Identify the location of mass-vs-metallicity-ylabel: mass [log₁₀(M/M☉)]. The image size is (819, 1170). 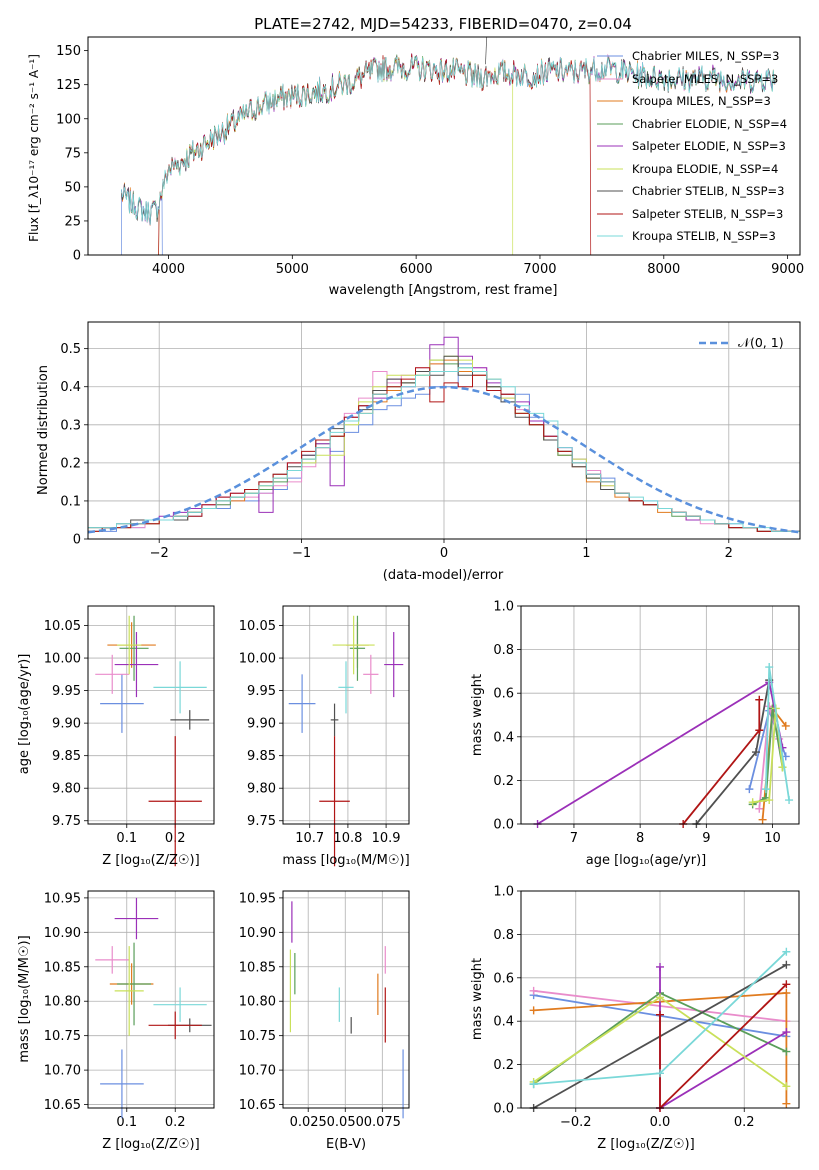
(24, 998).